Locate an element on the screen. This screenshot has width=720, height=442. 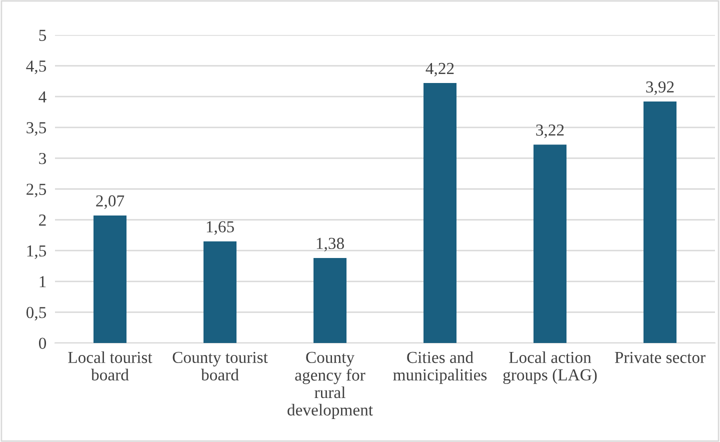
data-label: 4,22 is located at coordinates (440, 69).